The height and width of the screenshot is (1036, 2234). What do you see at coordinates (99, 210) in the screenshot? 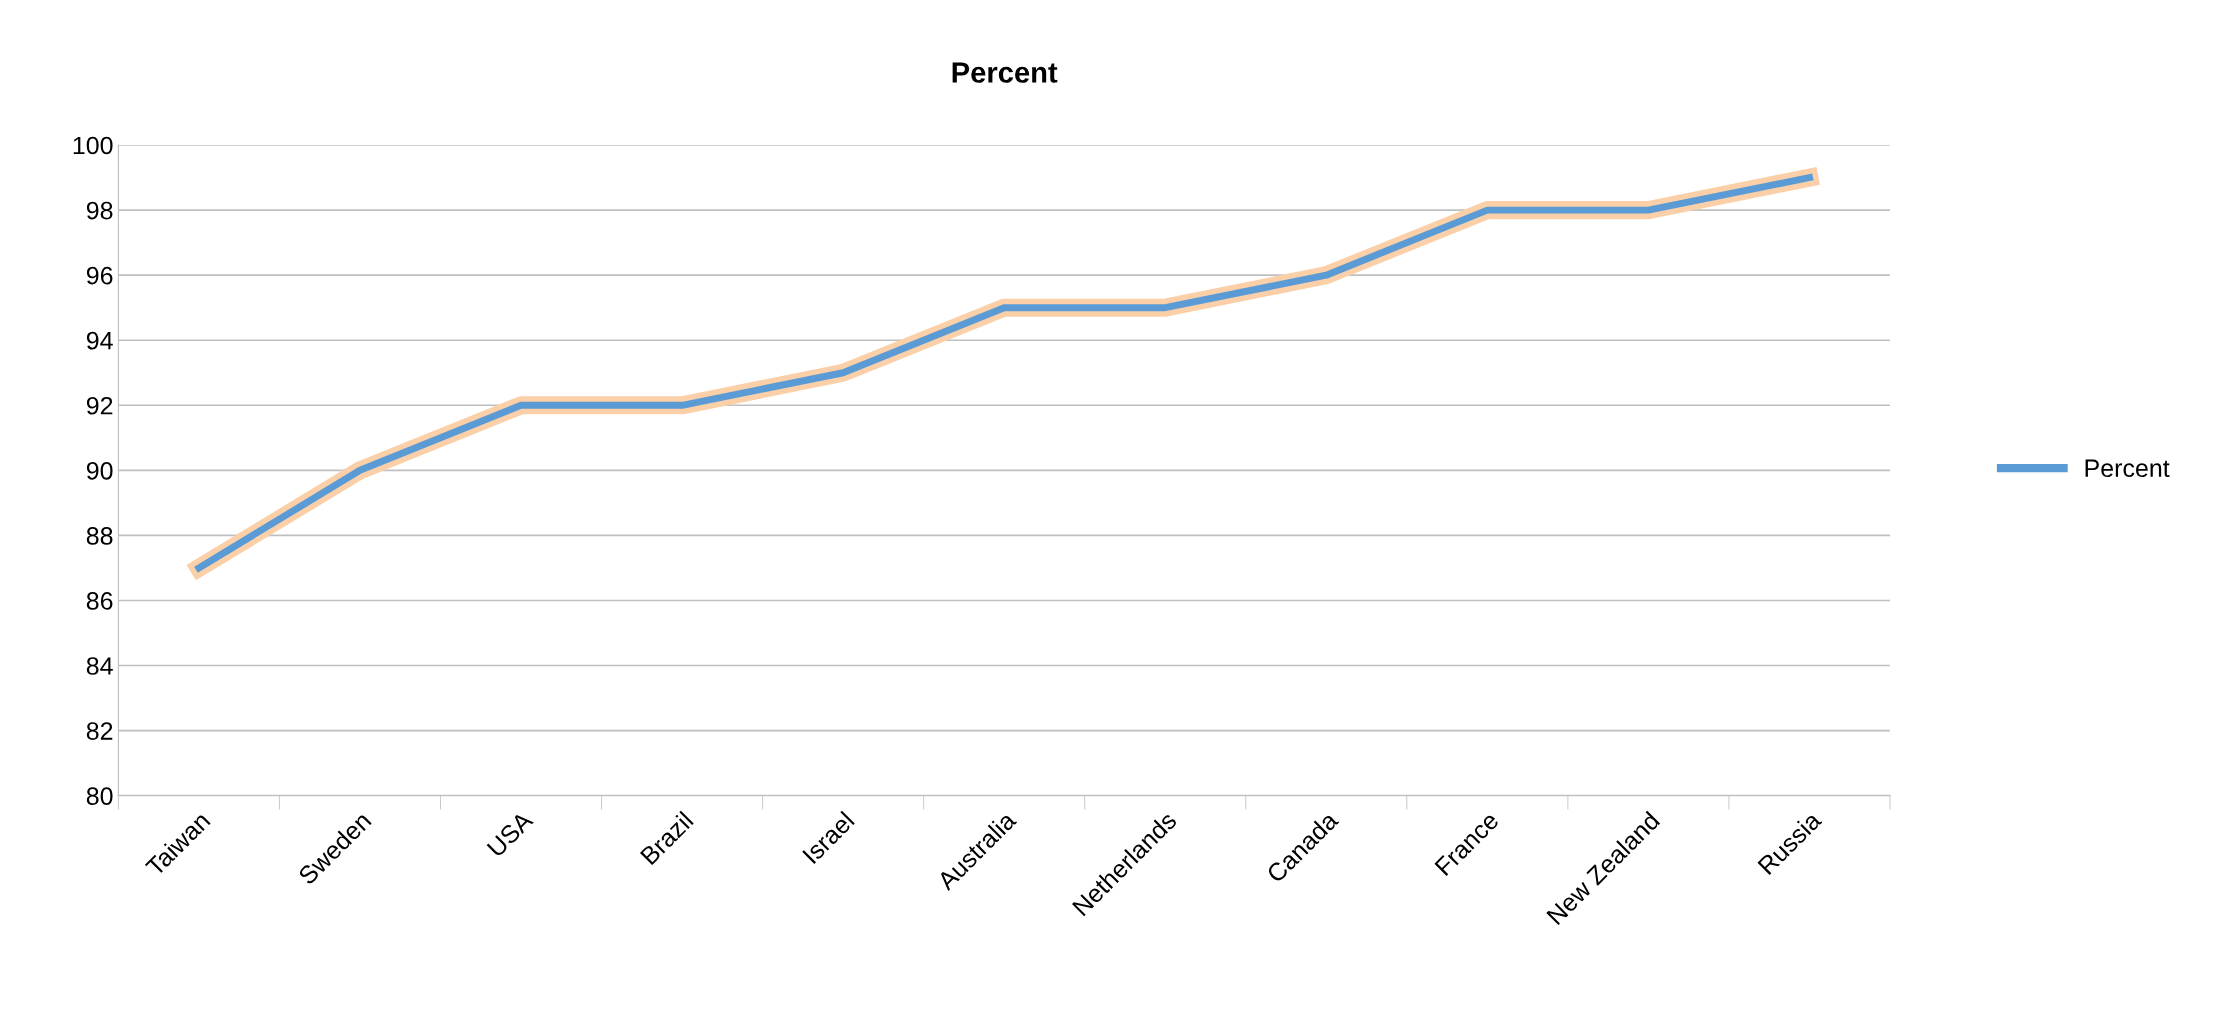
I see `y-tick-label: 98` at bounding box center [99, 210].